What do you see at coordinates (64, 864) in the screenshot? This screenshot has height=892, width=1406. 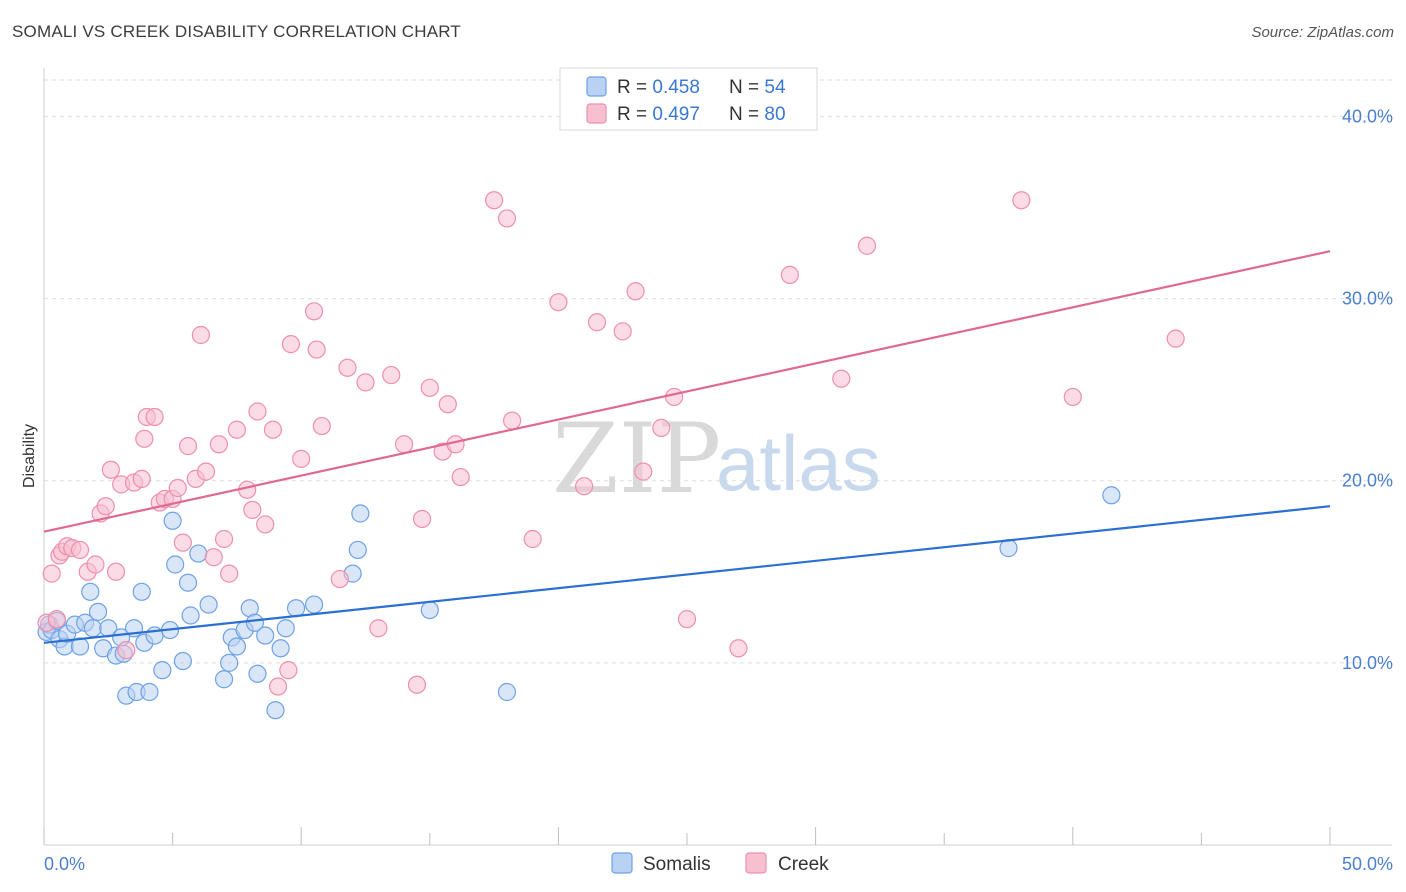 I see `x-tick-label-min: 0.0%` at bounding box center [64, 864].